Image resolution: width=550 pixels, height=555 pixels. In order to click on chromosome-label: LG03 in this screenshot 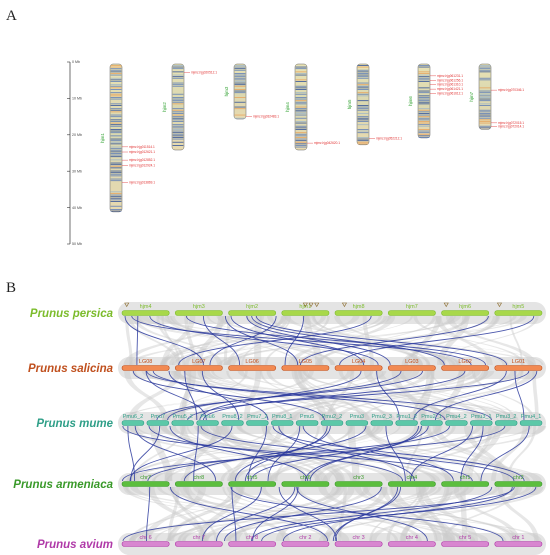, I will do `click(411, 362)`.